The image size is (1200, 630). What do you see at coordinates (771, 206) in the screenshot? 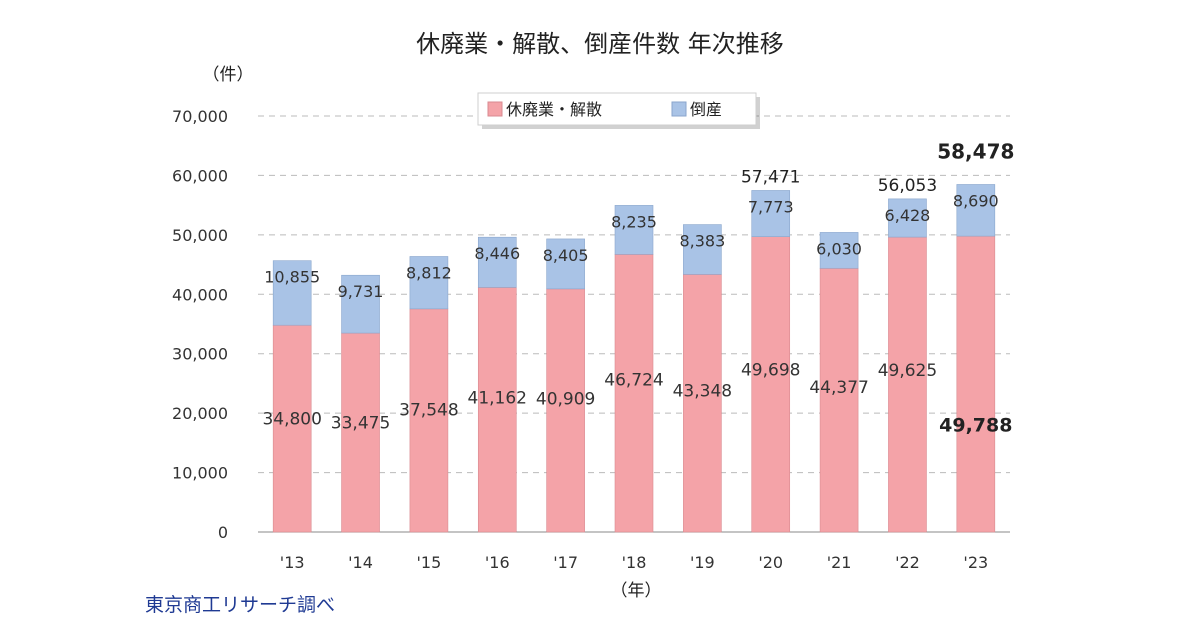
I see `data-label-tosan: 7,773` at bounding box center [771, 206].